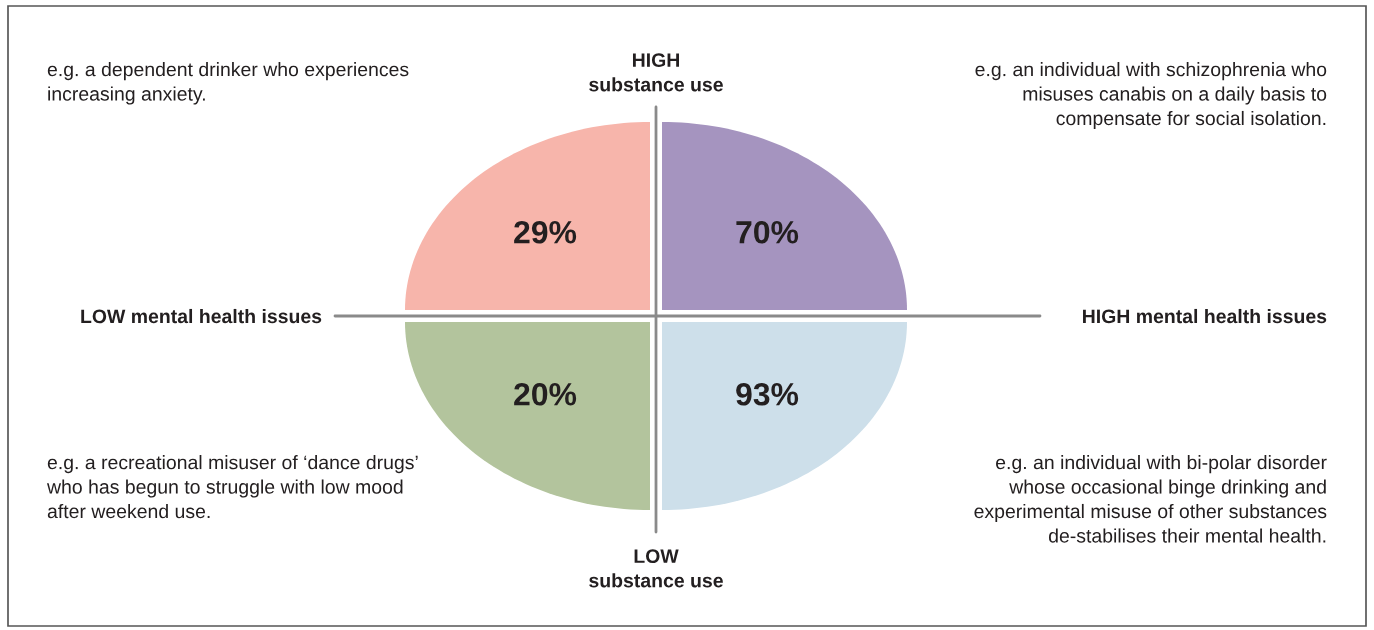 The width and height of the screenshot is (1374, 630). Describe the element at coordinates (232, 487) in the screenshot. I see `text: e.g. a recreational misuser of ‘dance drugs’ who has begun to struggle with low mood after weekend use.` at that location.